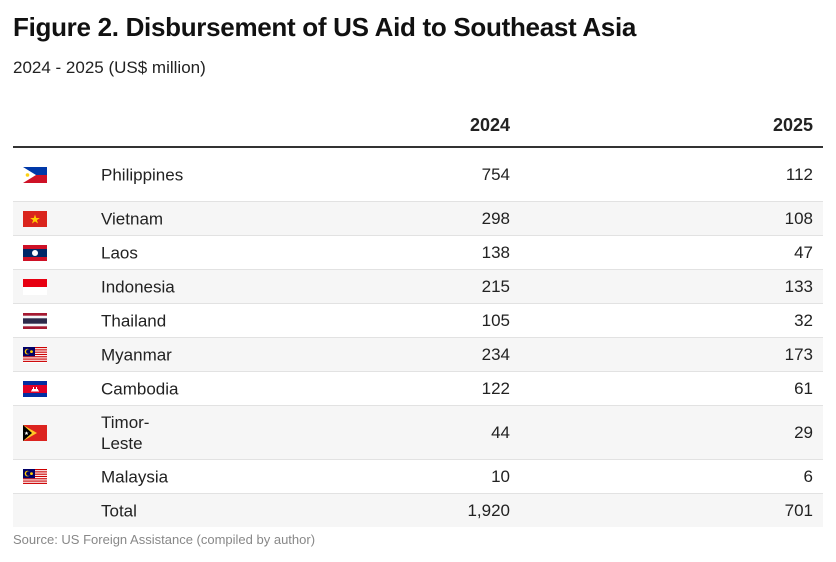 The image size is (836, 562). I want to click on value-2025: 32, so click(803, 320).